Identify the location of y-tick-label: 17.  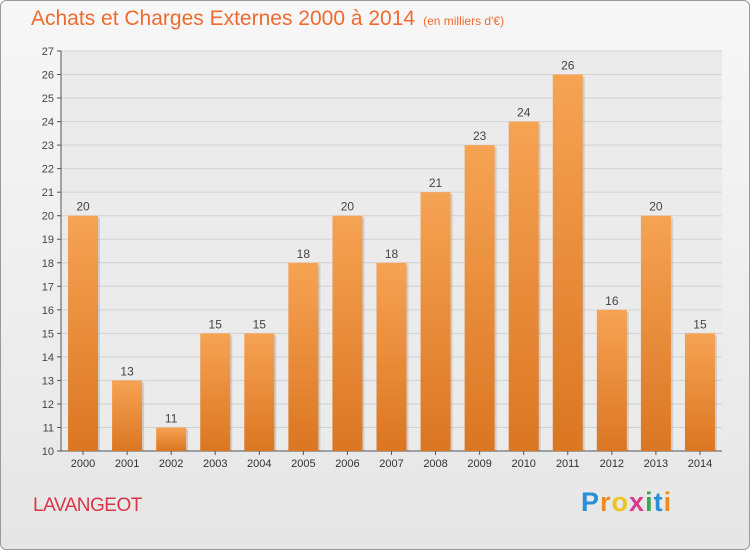
(48, 287).